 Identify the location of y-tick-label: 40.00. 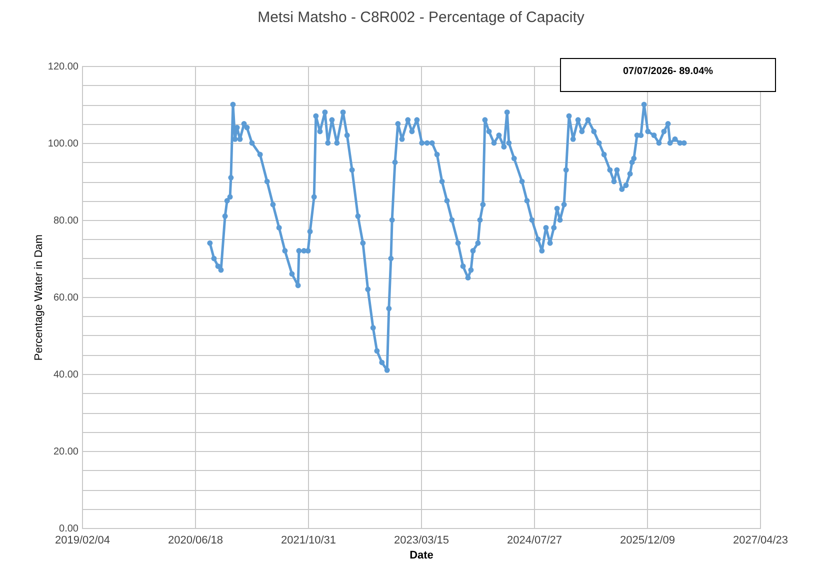
(66, 375).